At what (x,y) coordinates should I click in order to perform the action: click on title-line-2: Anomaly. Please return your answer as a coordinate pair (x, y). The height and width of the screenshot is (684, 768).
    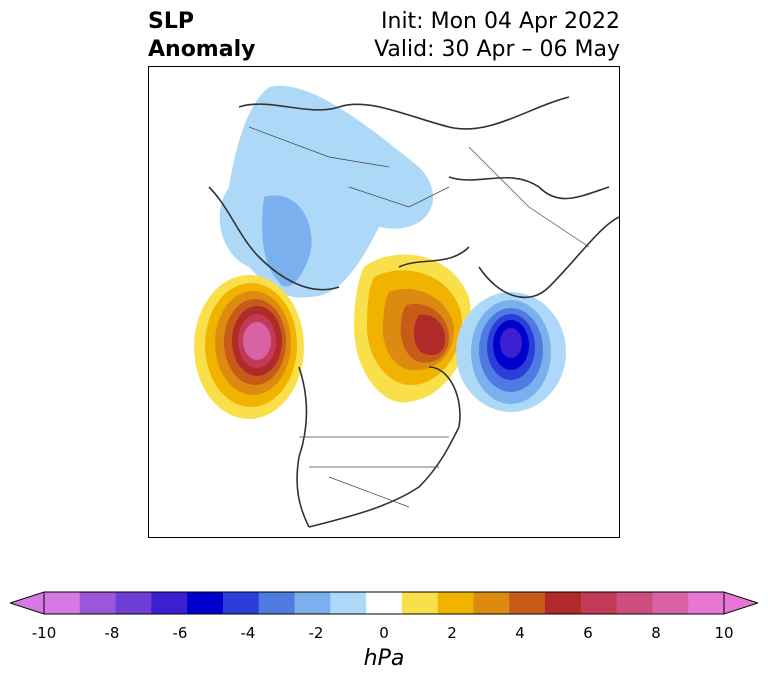
    Looking at the image, I should click on (202, 49).